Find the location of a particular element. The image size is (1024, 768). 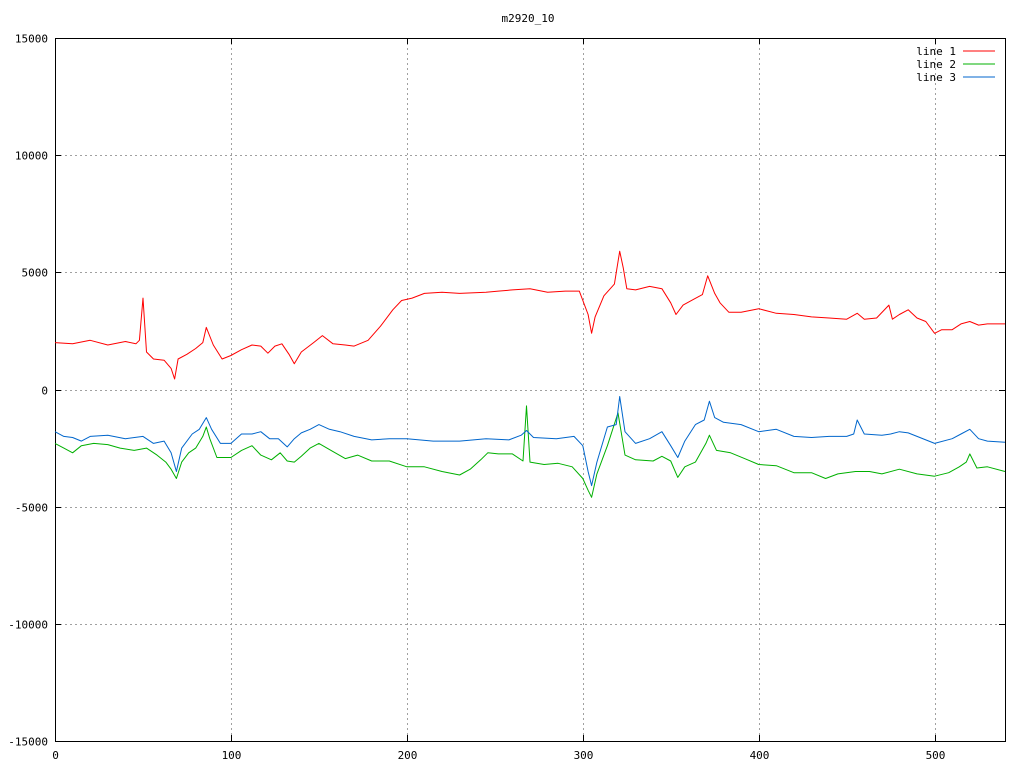

y-tick-label: 15000 is located at coordinates (31, 39).